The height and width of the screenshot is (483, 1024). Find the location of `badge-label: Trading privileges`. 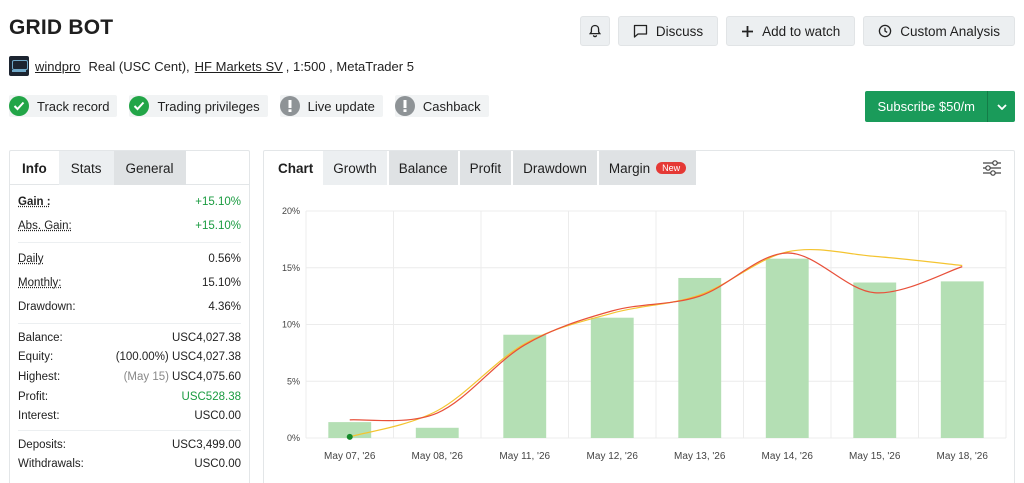

badge-label: Trading privileges is located at coordinates (208, 106).